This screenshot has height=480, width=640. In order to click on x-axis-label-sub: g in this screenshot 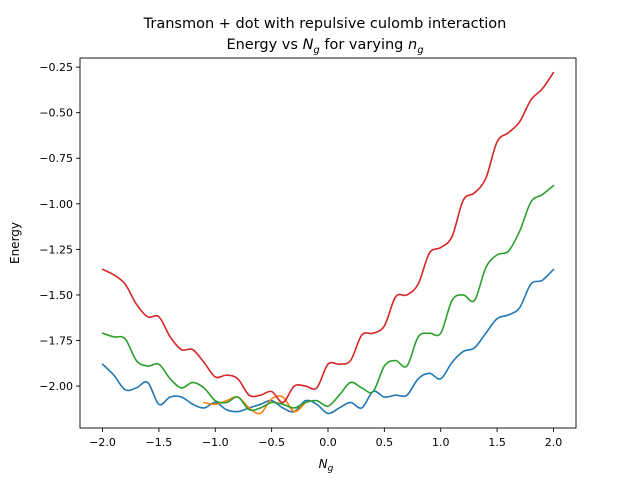, I will do `click(331, 469)`.